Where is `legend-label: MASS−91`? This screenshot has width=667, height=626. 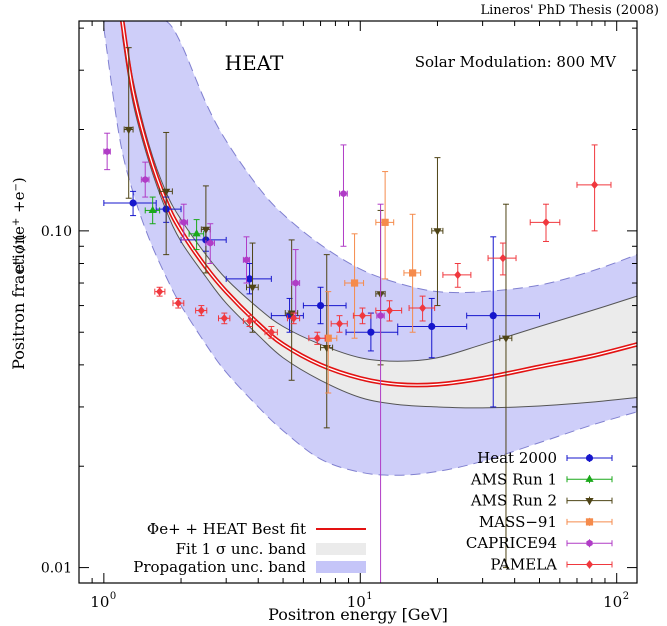 legend-label: MASS−91 is located at coordinates (518, 522).